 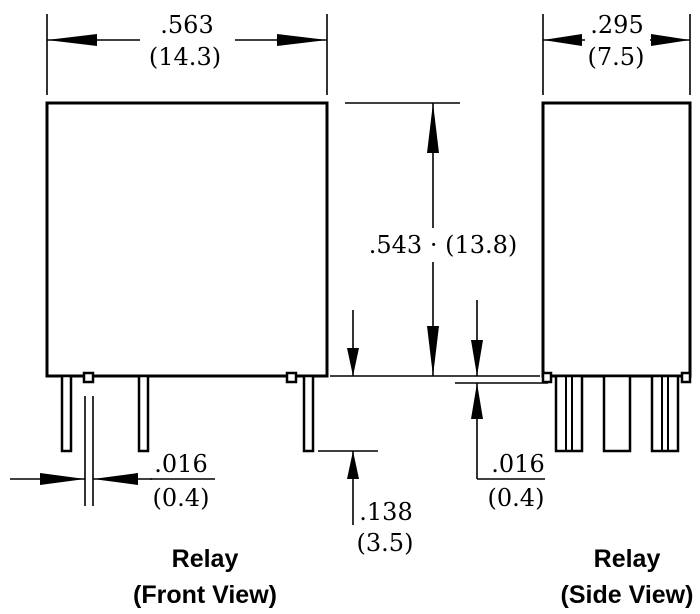 I want to click on depth-mm-label: (7.5), so click(x=616, y=57).